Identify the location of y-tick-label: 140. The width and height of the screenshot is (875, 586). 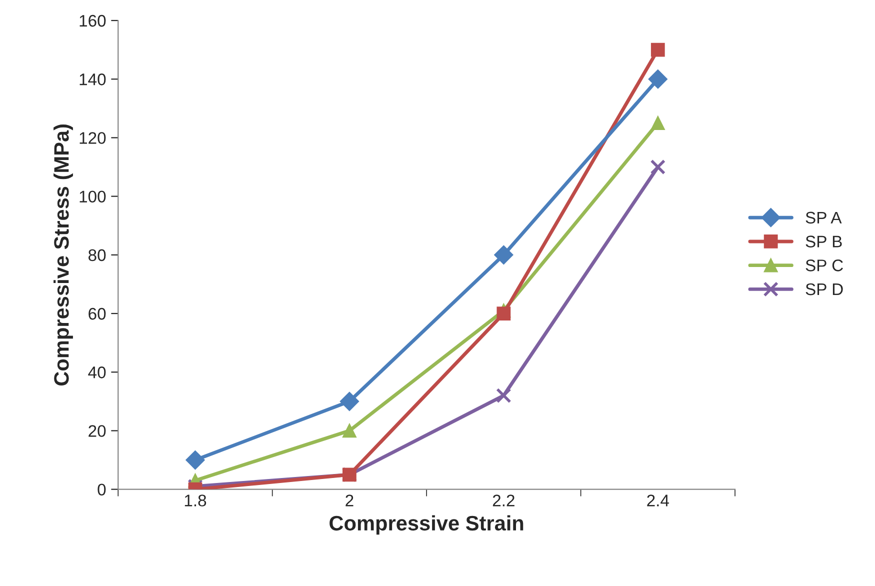
(93, 80).